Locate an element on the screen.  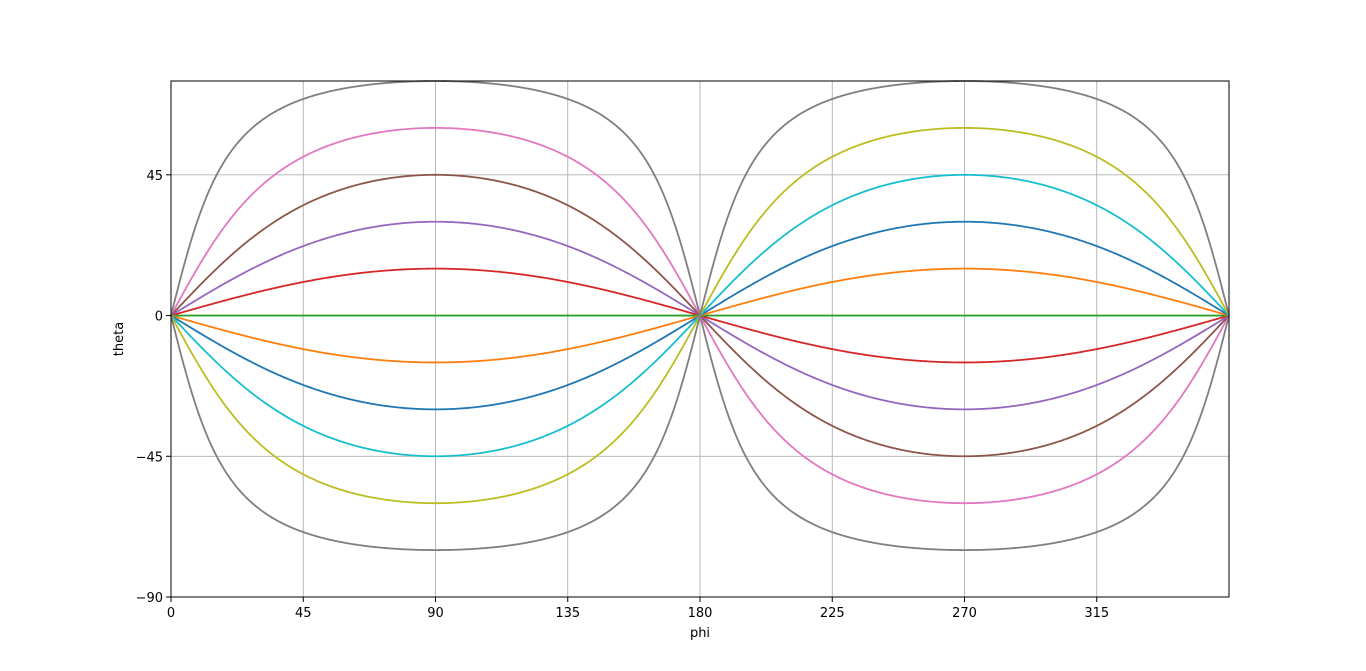
x-tick-label: 135 is located at coordinates (567, 613).